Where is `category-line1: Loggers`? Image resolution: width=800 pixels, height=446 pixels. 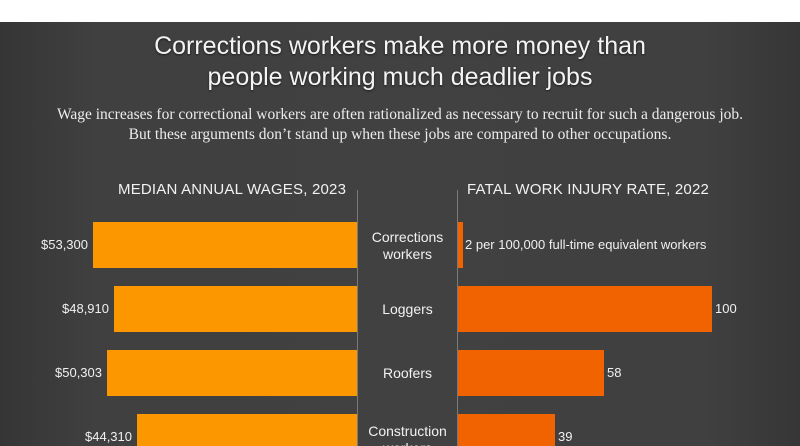
category-line1: Loggers is located at coordinates (407, 309).